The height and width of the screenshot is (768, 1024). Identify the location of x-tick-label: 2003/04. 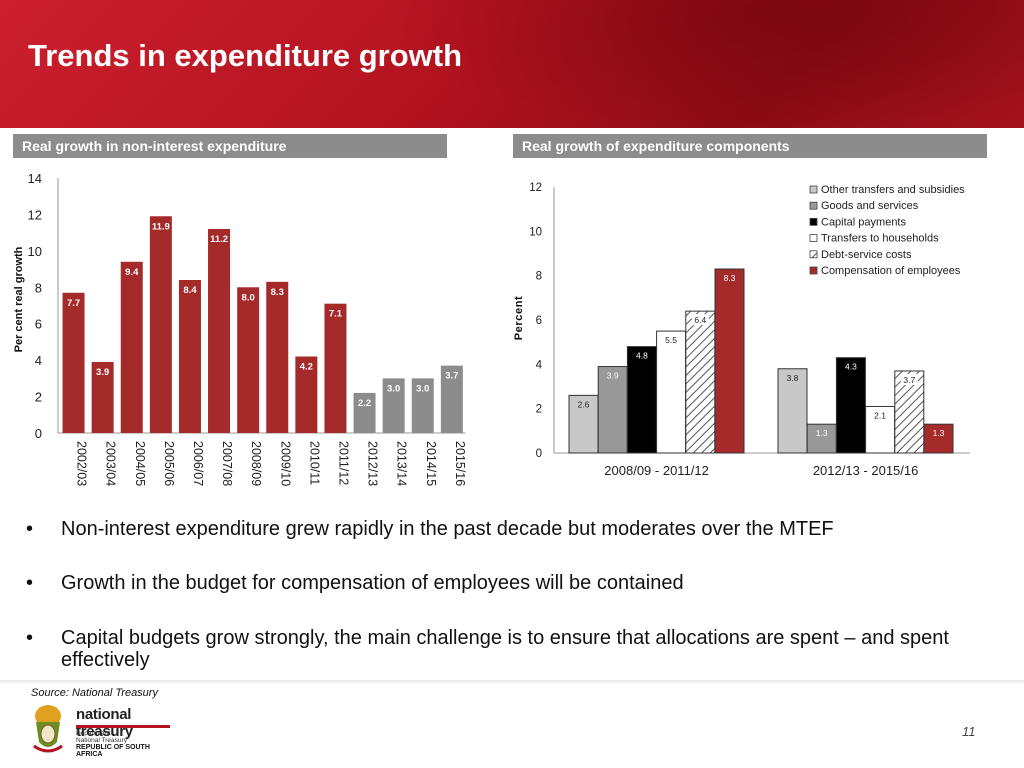
(111, 463).